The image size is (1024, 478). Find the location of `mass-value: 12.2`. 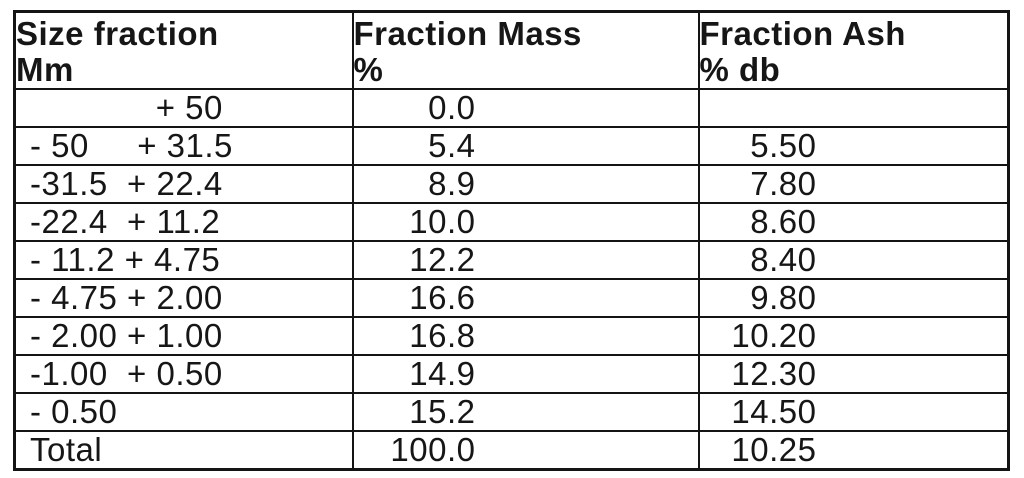

mass-value: 12.2 is located at coordinates (442, 259).